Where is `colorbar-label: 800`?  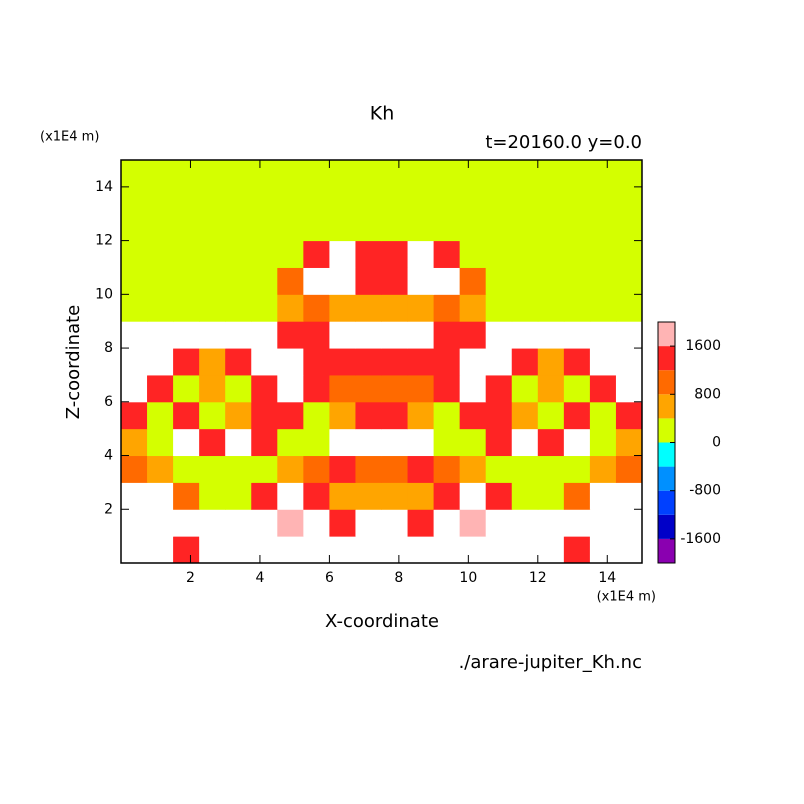
colorbar-label: 800 is located at coordinates (707, 394).